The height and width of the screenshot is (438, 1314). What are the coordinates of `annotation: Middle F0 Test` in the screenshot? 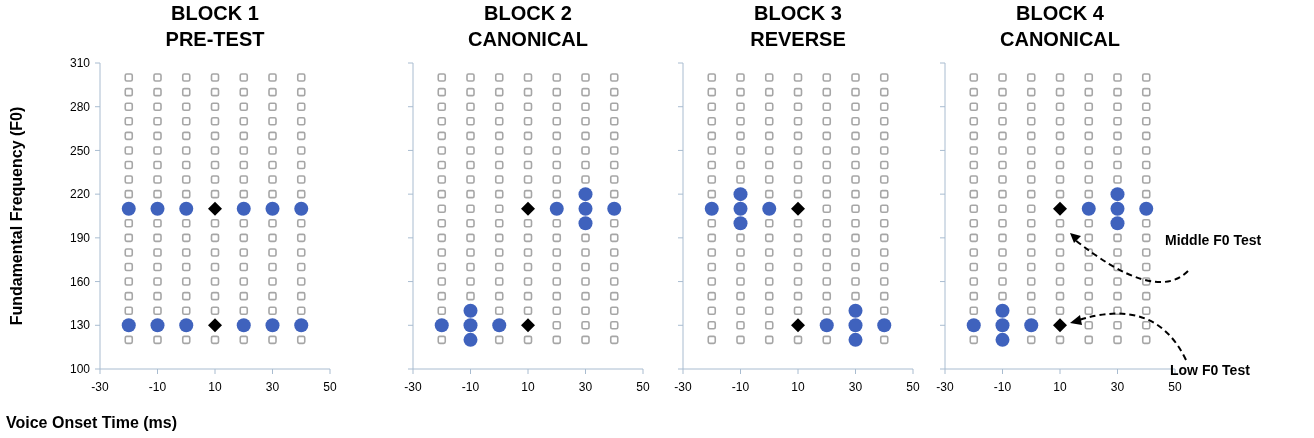 It's located at (1213, 240).